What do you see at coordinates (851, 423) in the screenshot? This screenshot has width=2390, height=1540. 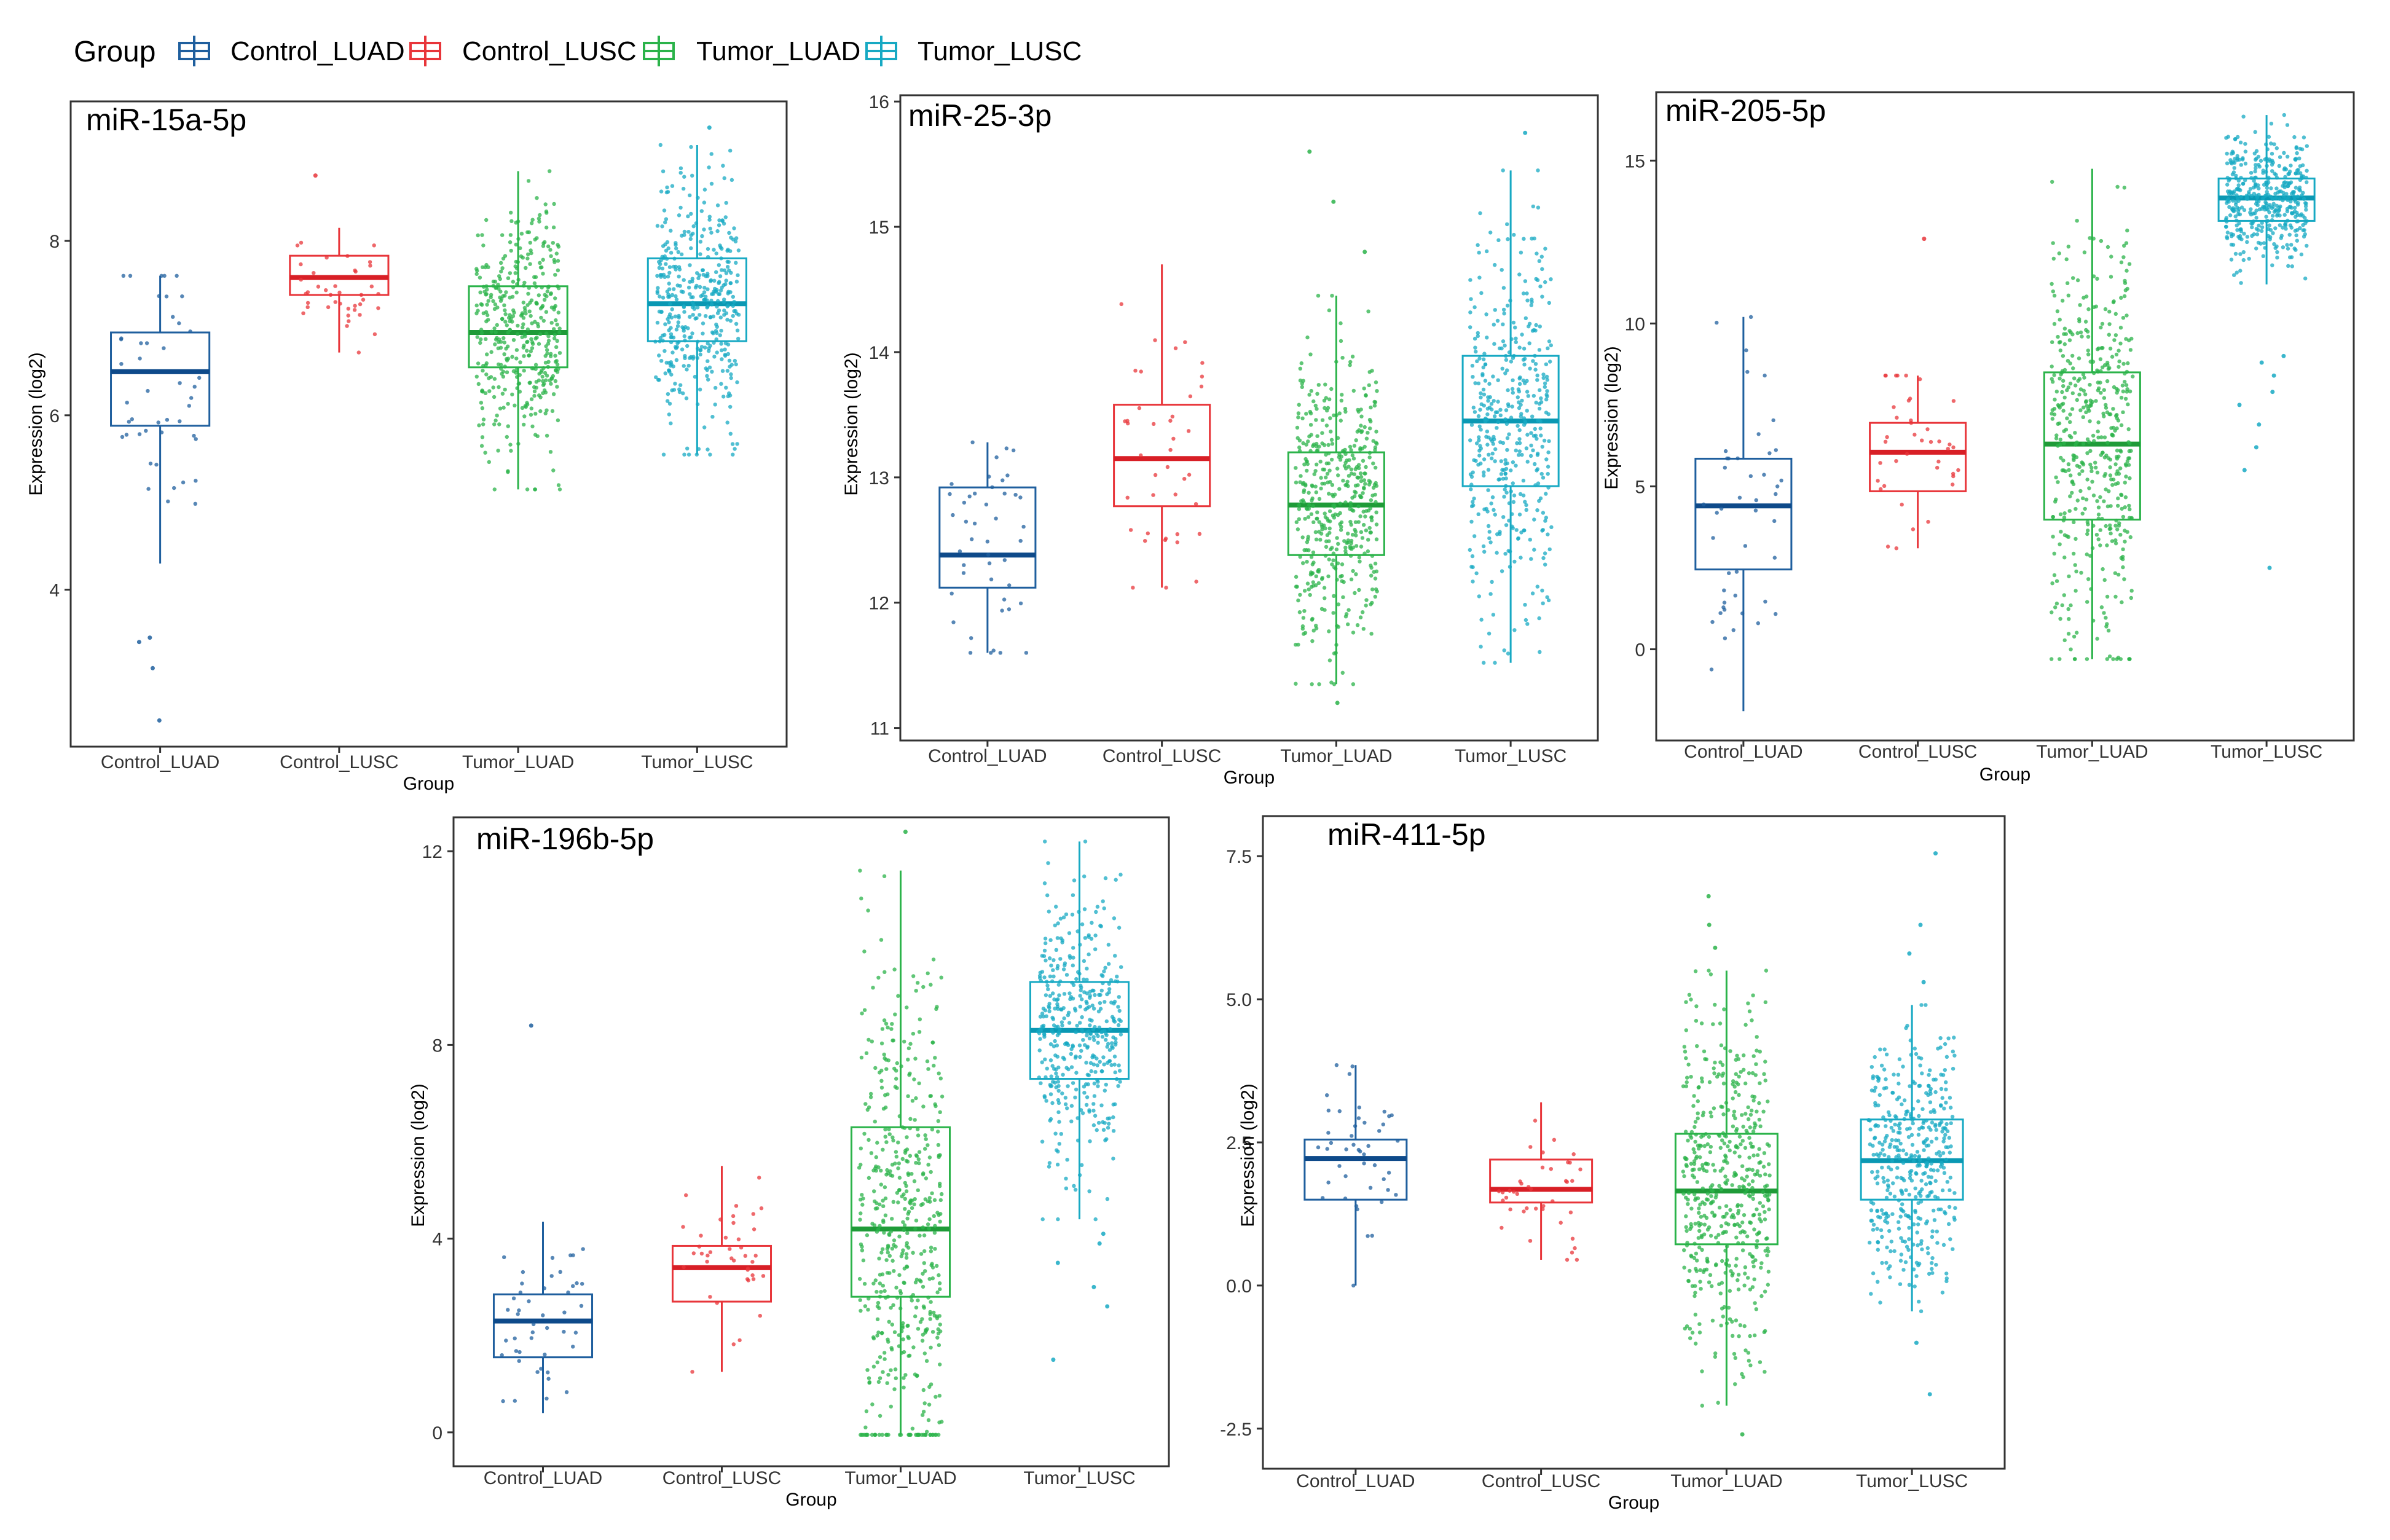 I see `y-axis-title: Expression (log2)` at bounding box center [851, 423].